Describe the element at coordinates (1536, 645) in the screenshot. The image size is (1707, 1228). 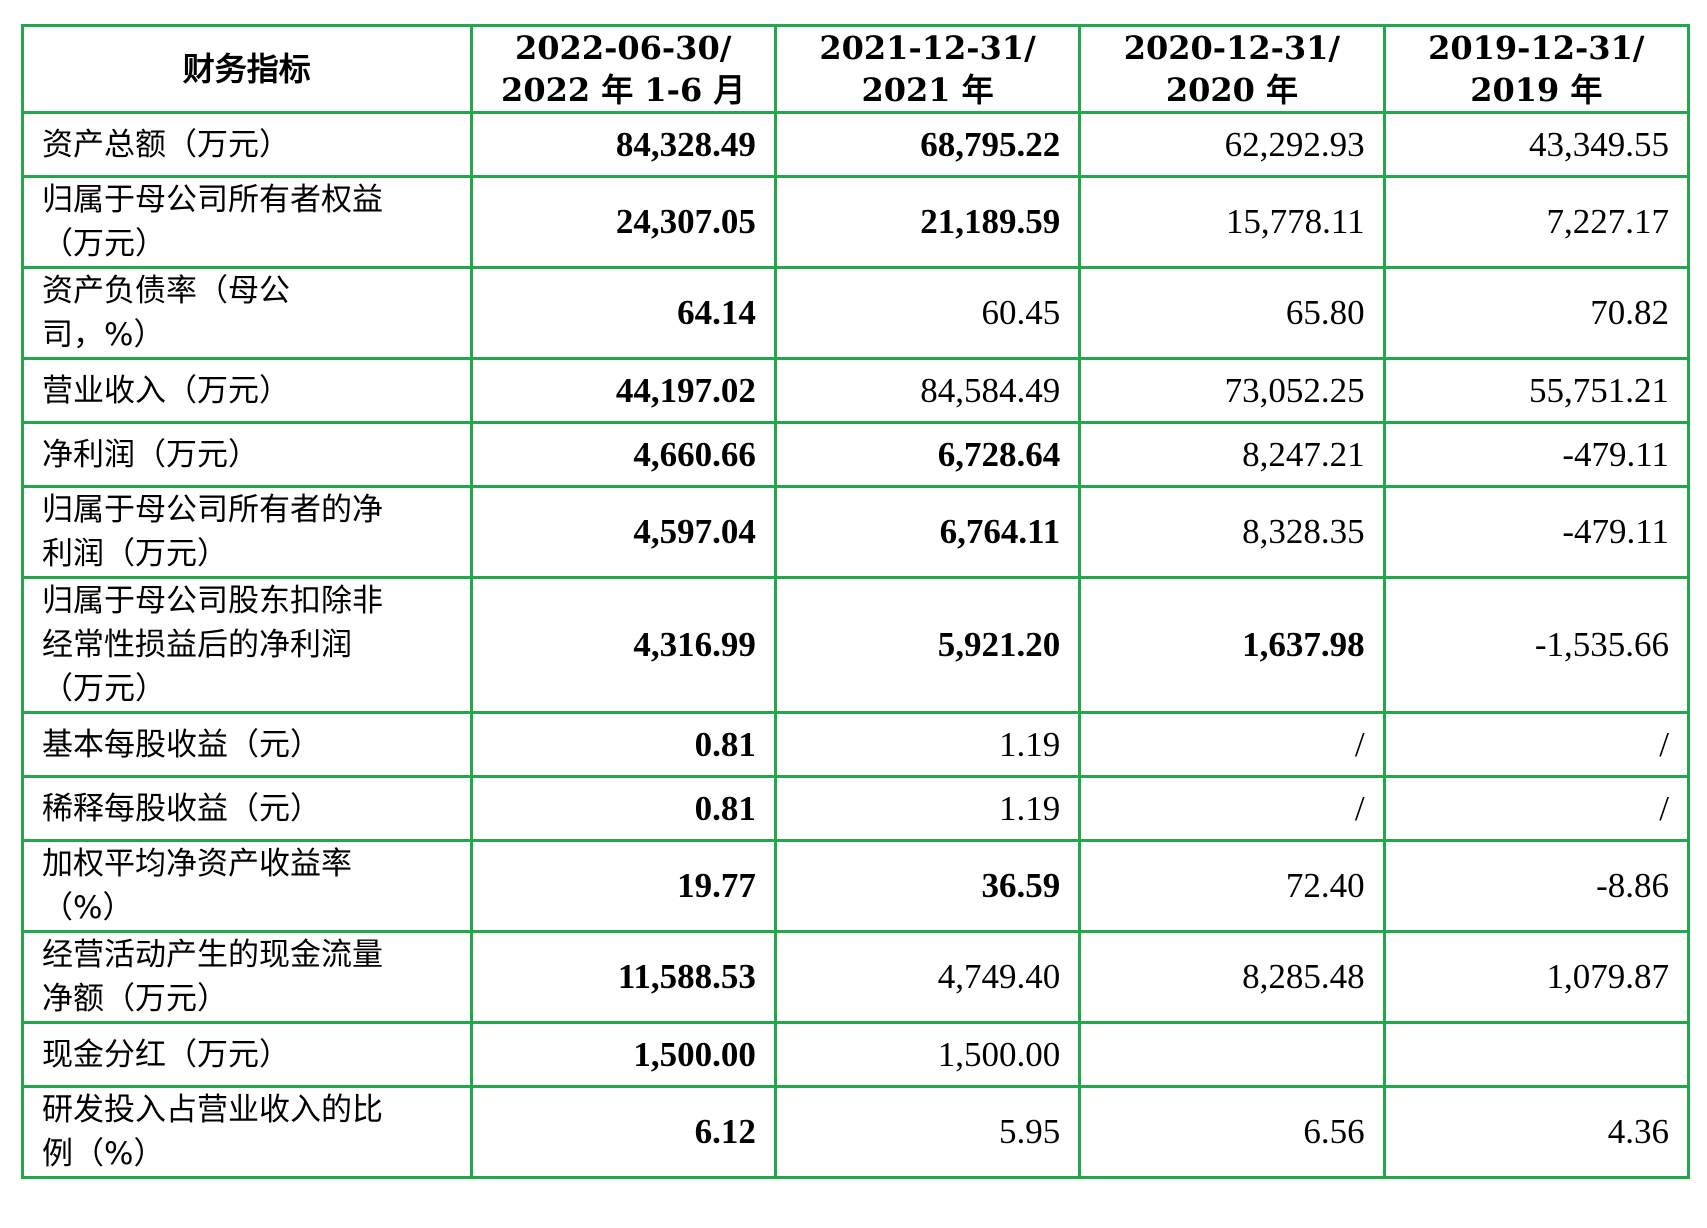
I see `table-cell: -1,535.66` at that location.